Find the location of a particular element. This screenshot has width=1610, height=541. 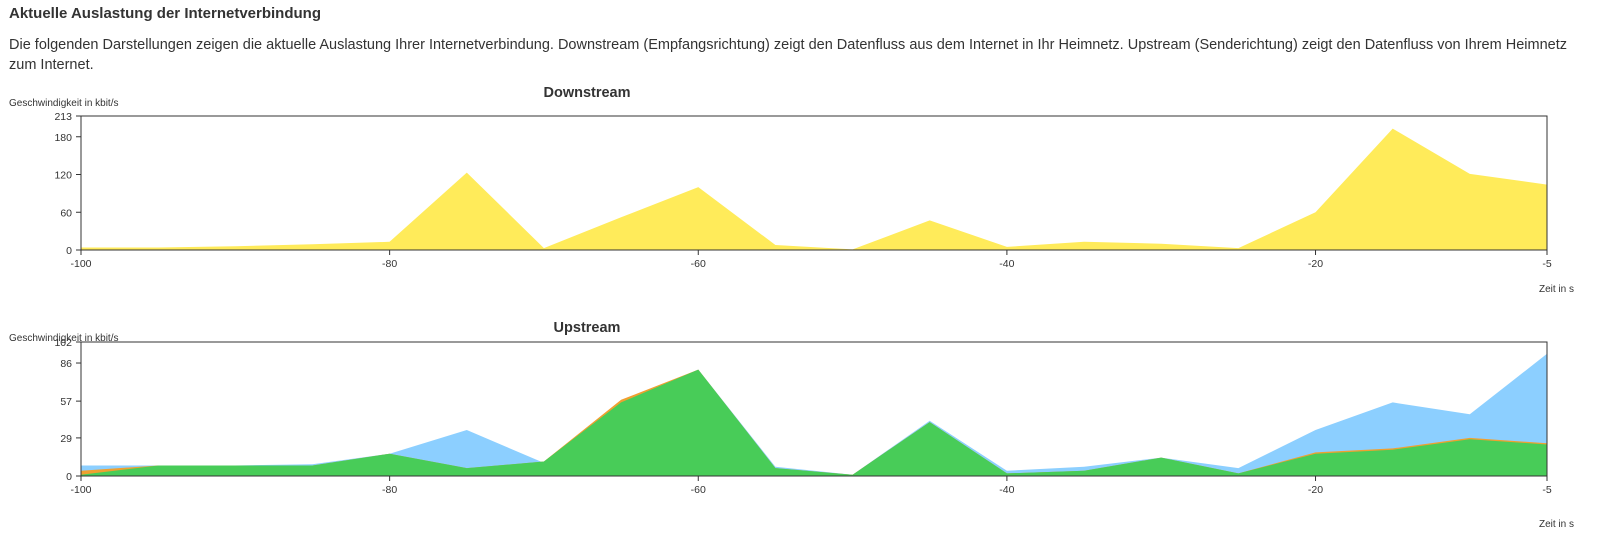

upstream-x-tick-label: -100 is located at coordinates (80, 490).